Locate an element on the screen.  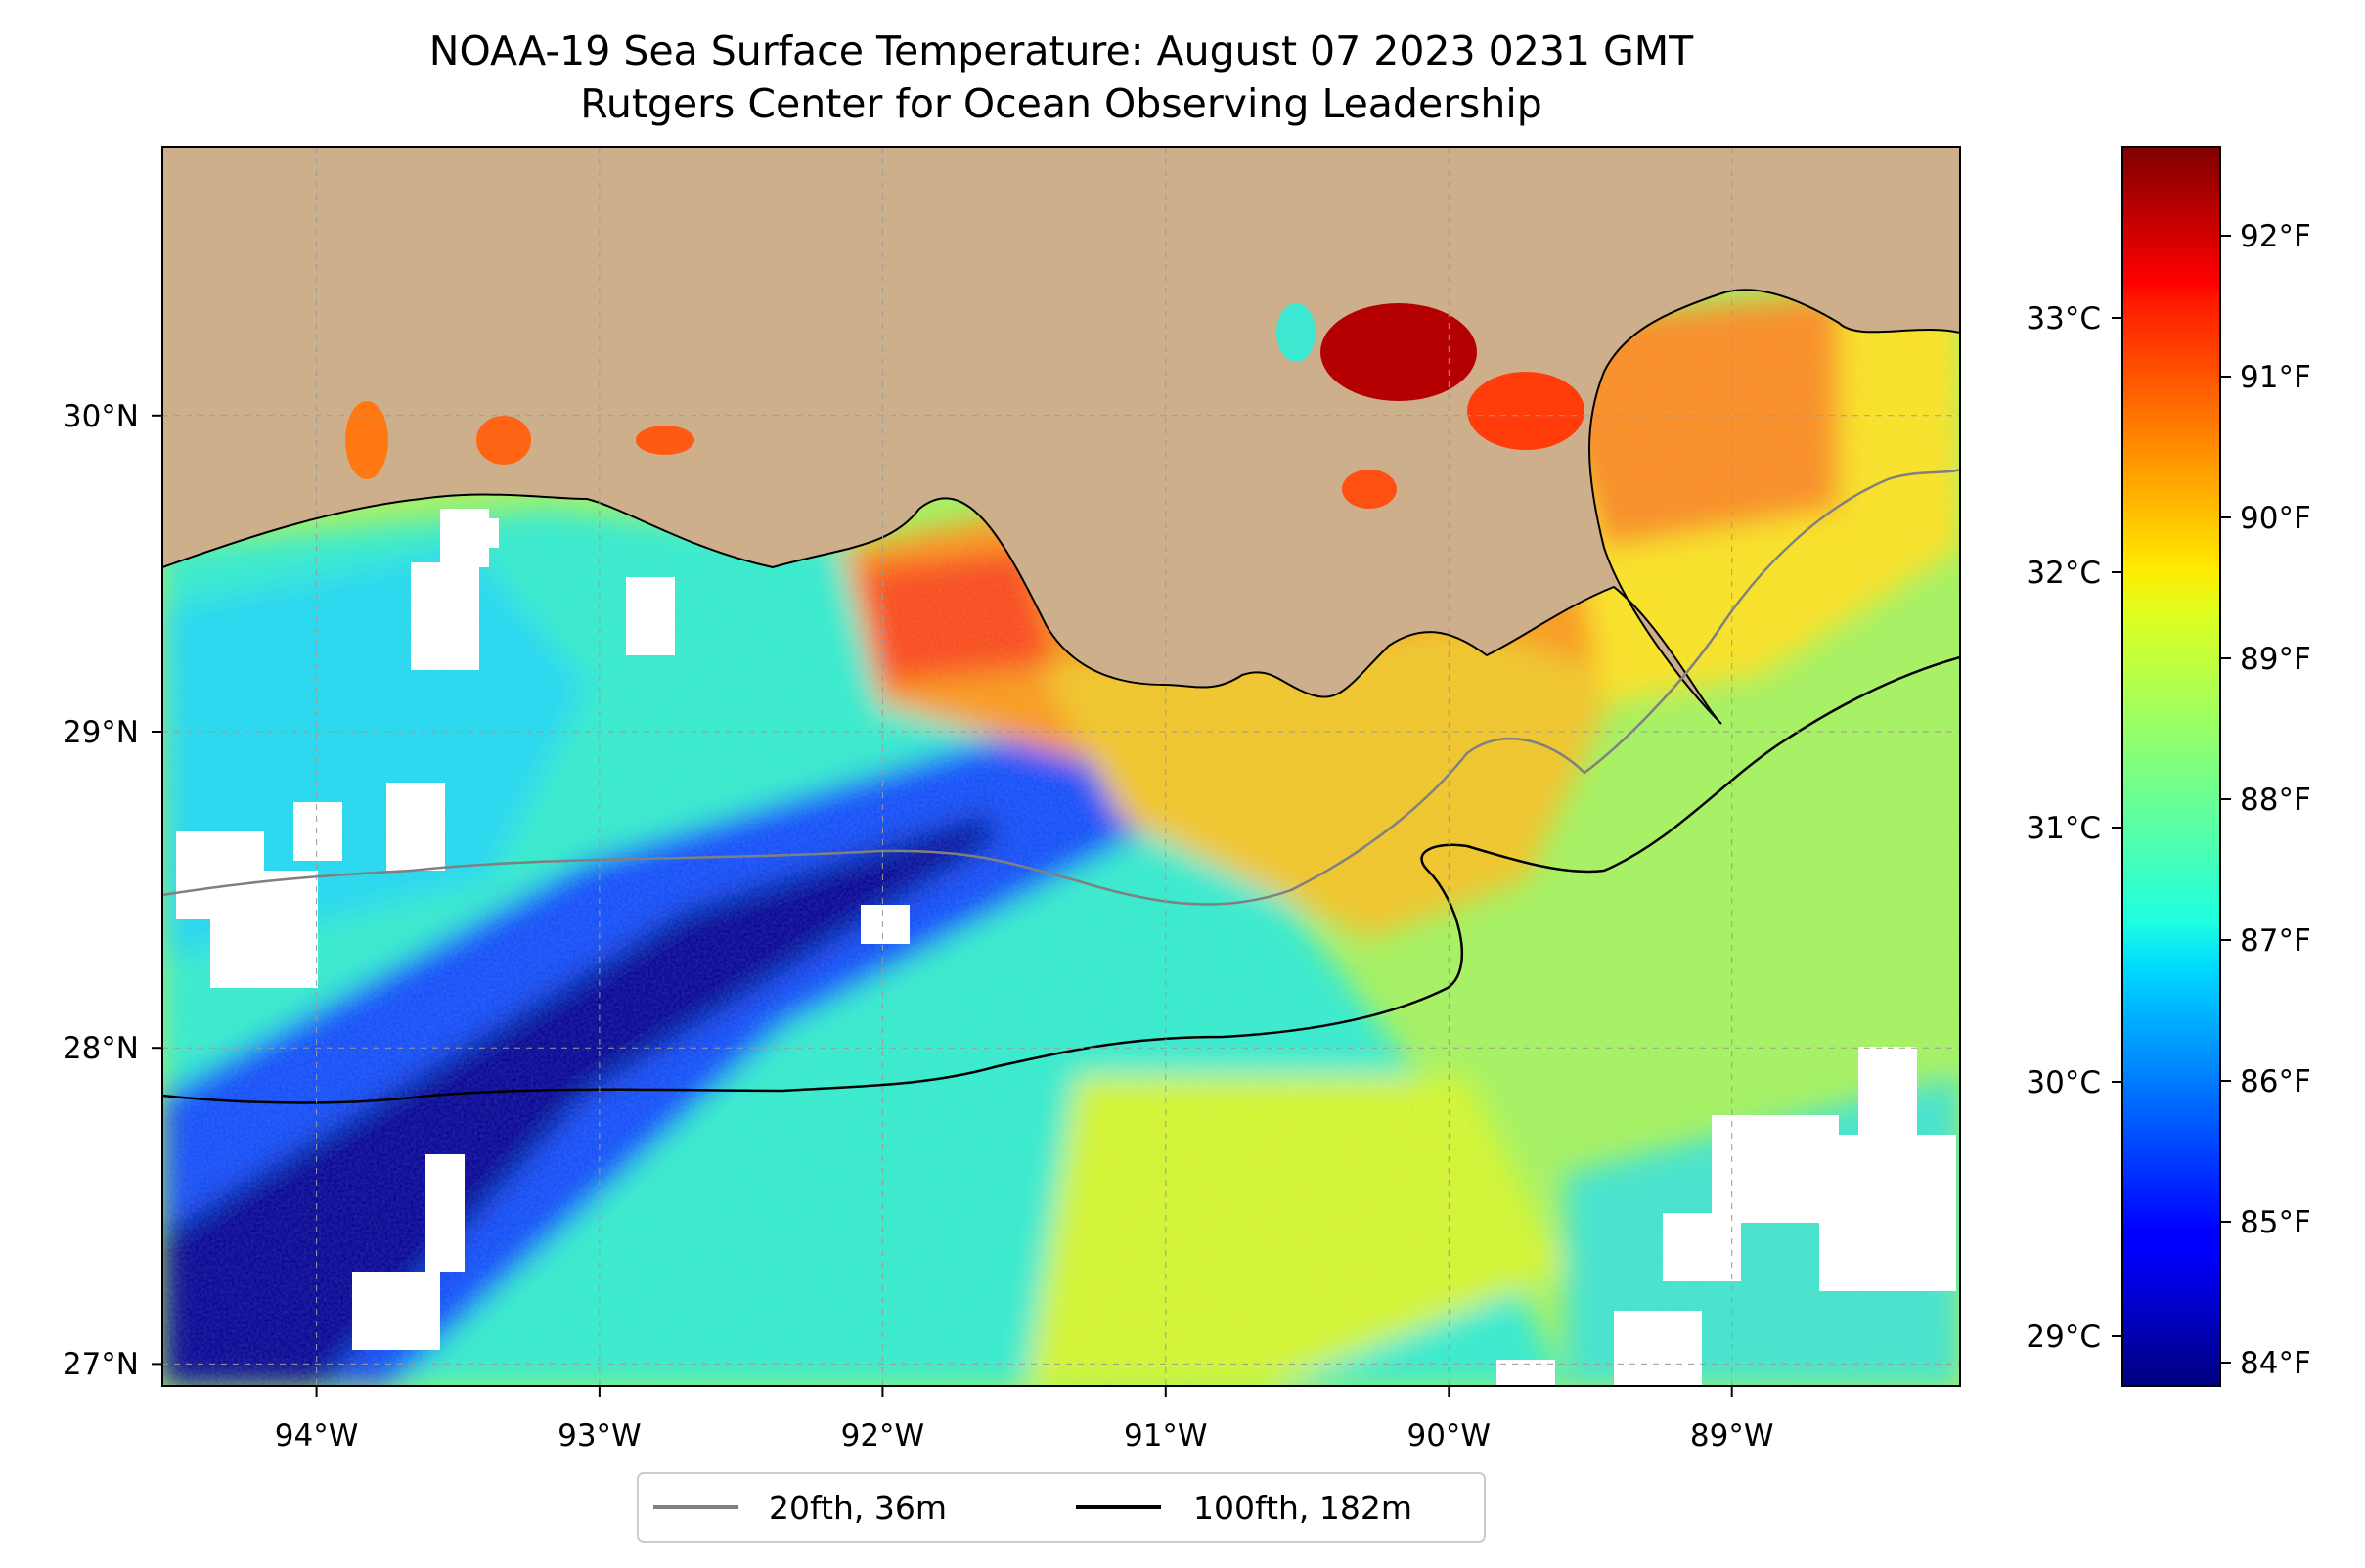
colorbar-c-tick: 30°C is located at coordinates (2063, 1082).